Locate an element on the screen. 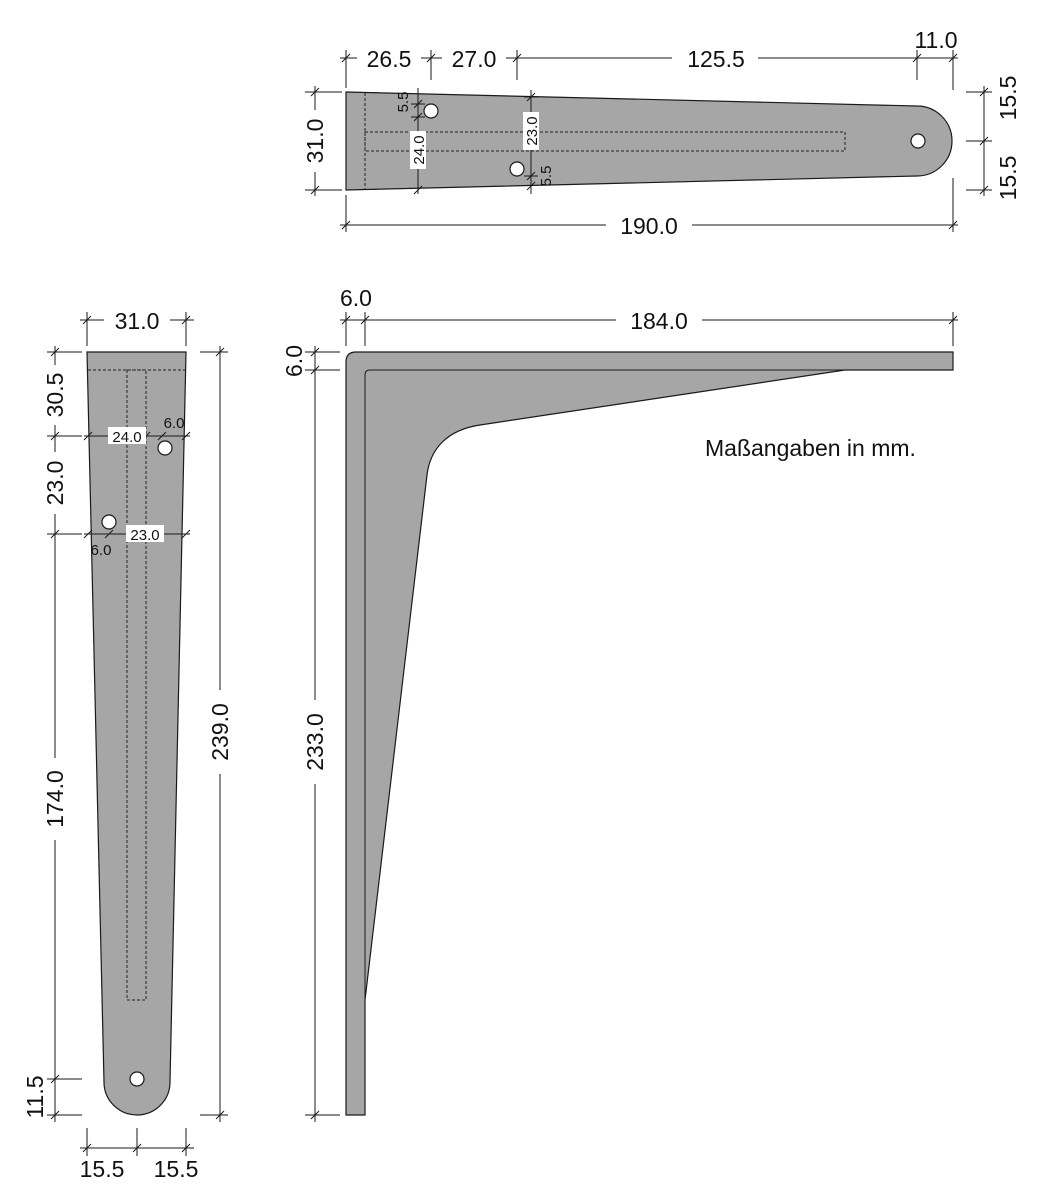  top-dim-11-0: 11.0 is located at coordinates (935, 40).